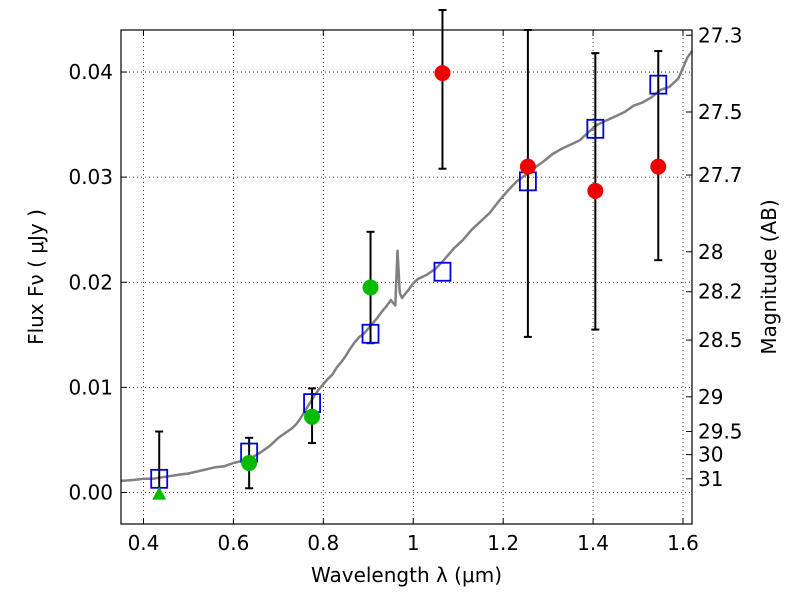 This screenshot has width=800, height=600. What do you see at coordinates (90, 72) in the screenshot?
I see `y-tick-label: 0.04` at bounding box center [90, 72].